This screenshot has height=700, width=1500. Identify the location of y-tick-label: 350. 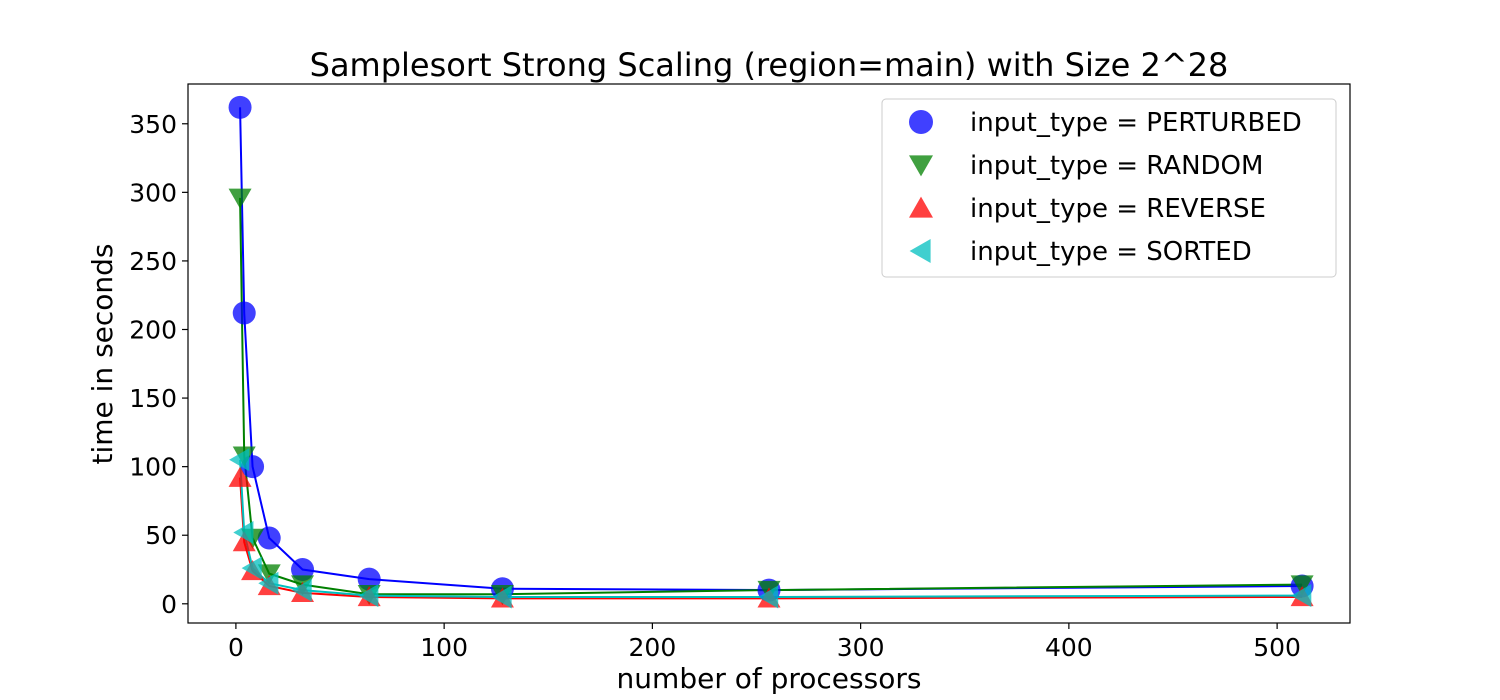
(153, 124).